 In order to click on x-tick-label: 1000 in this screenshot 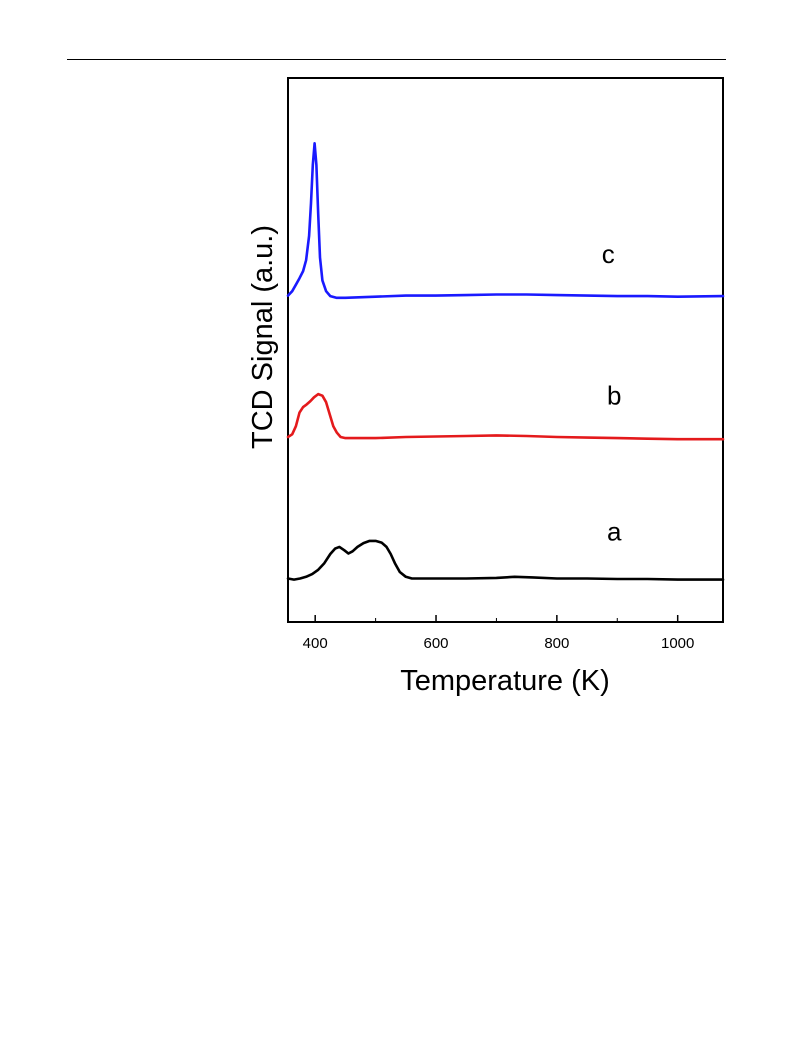, I will do `click(677, 643)`.